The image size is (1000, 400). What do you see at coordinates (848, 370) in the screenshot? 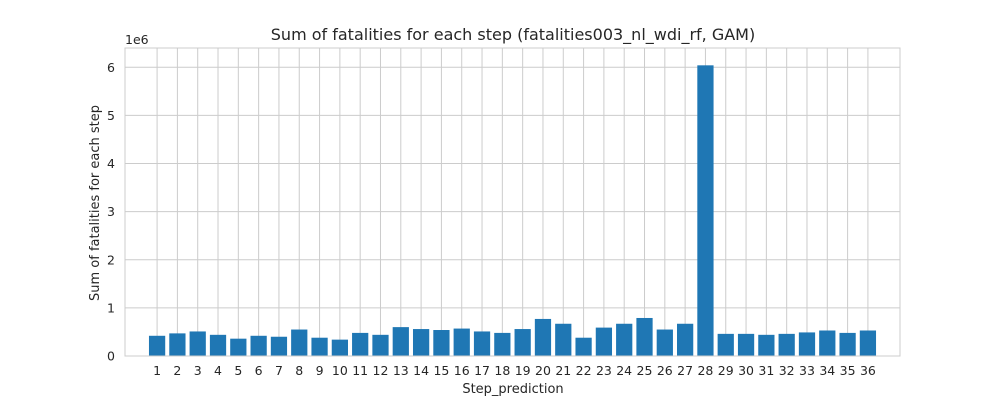
I see `x-tick-label: 35` at bounding box center [848, 370].